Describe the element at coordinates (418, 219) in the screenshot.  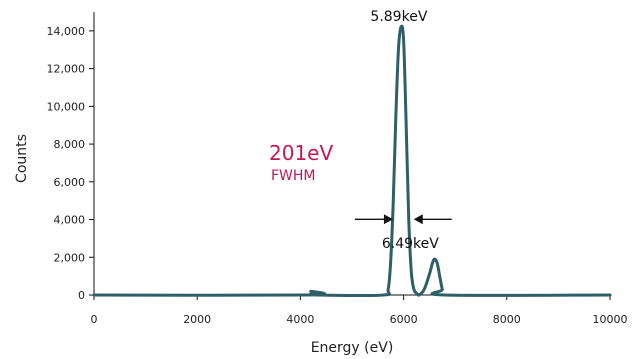
I see `fwhm-right-arrowhead` at that location.